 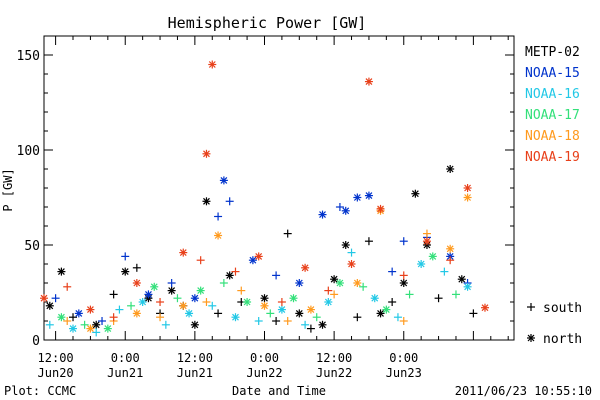 I want to click on y-tick-label: 100, so click(x=28, y=151).